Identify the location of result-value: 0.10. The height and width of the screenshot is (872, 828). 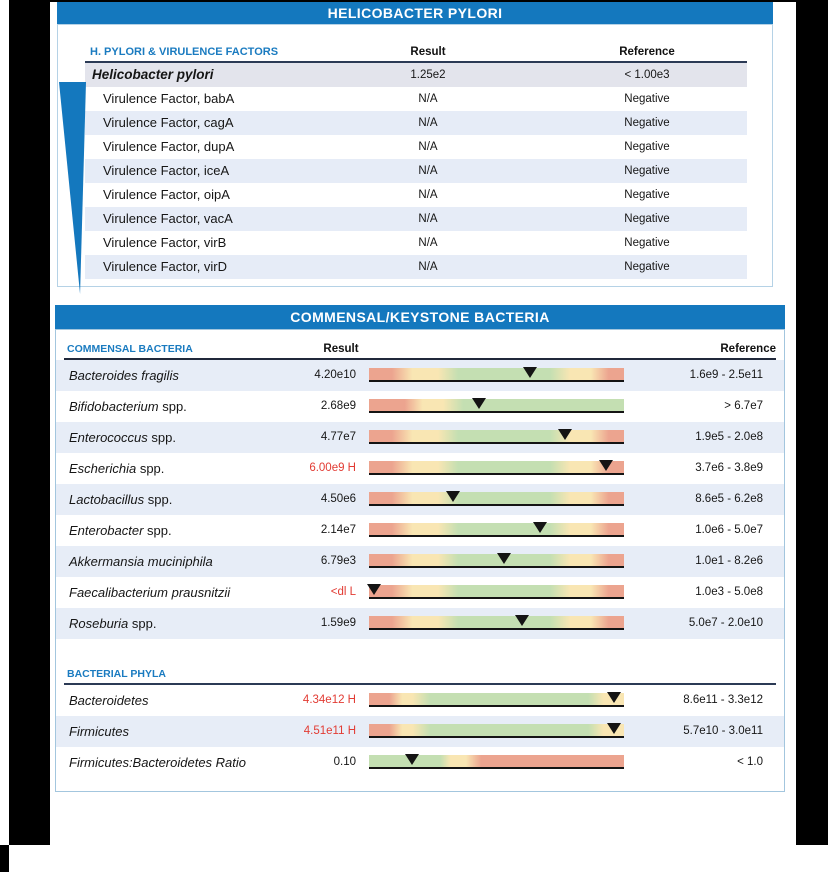
(344, 762).